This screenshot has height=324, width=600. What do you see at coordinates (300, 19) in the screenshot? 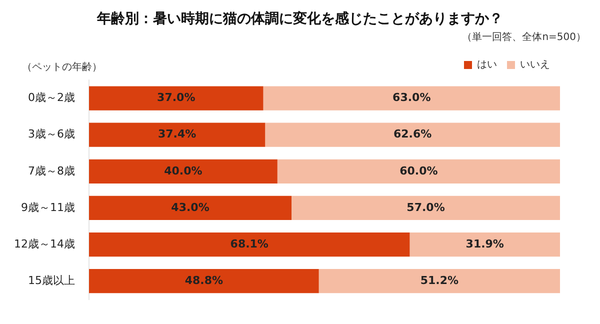
I see `chart-title: 年齢別：暑い時期に猫の体調に変化を感じたことがありますか？` at bounding box center [300, 19].